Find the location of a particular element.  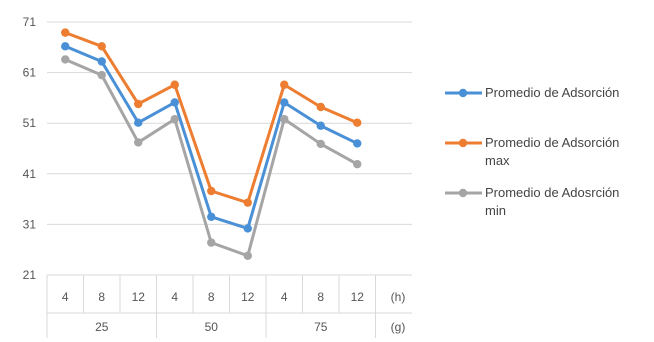

legend-entry: Promedio de Adsorción max is located at coordinates (532, 151).